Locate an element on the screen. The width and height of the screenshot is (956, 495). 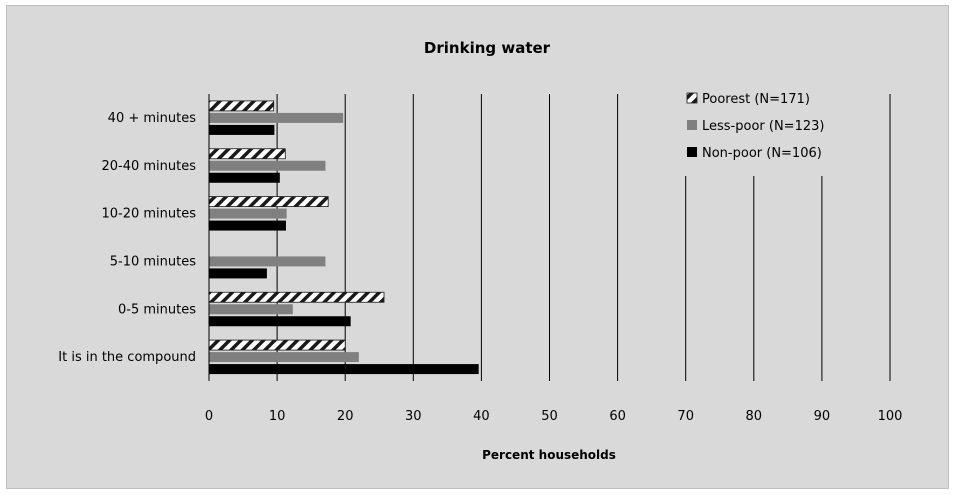
x-tick-label: 20 is located at coordinates (345, 416).